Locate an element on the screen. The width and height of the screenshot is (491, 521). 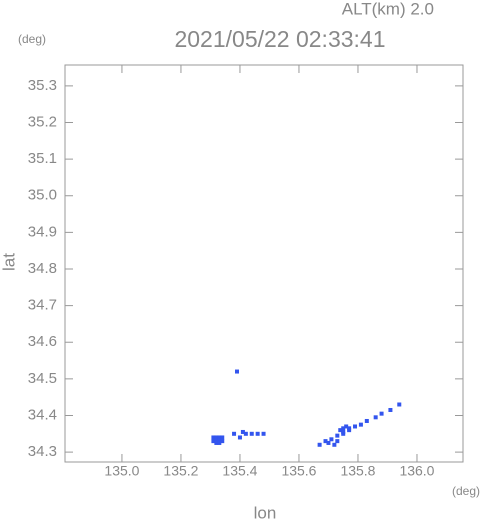
y-unit: (deg) is located at coordinates (32, 39).